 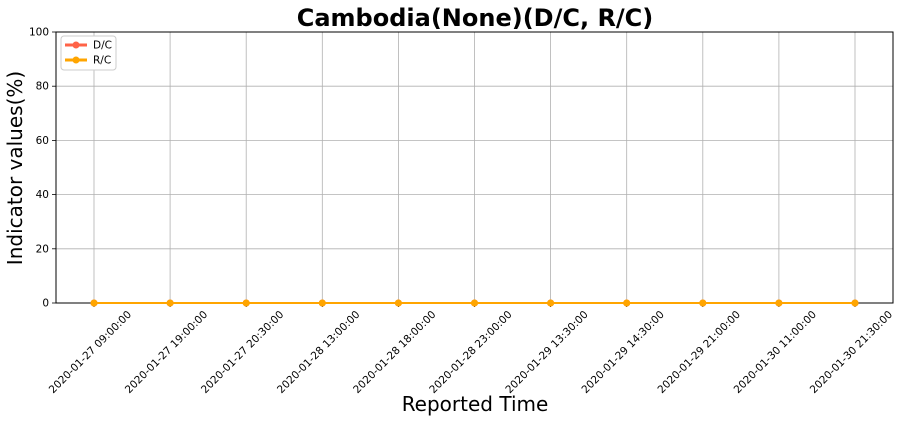 What do you see at coordinates (42, 141) in the screenshot?
I see `y-tick-label: 60` at bounding box center [42, 141].